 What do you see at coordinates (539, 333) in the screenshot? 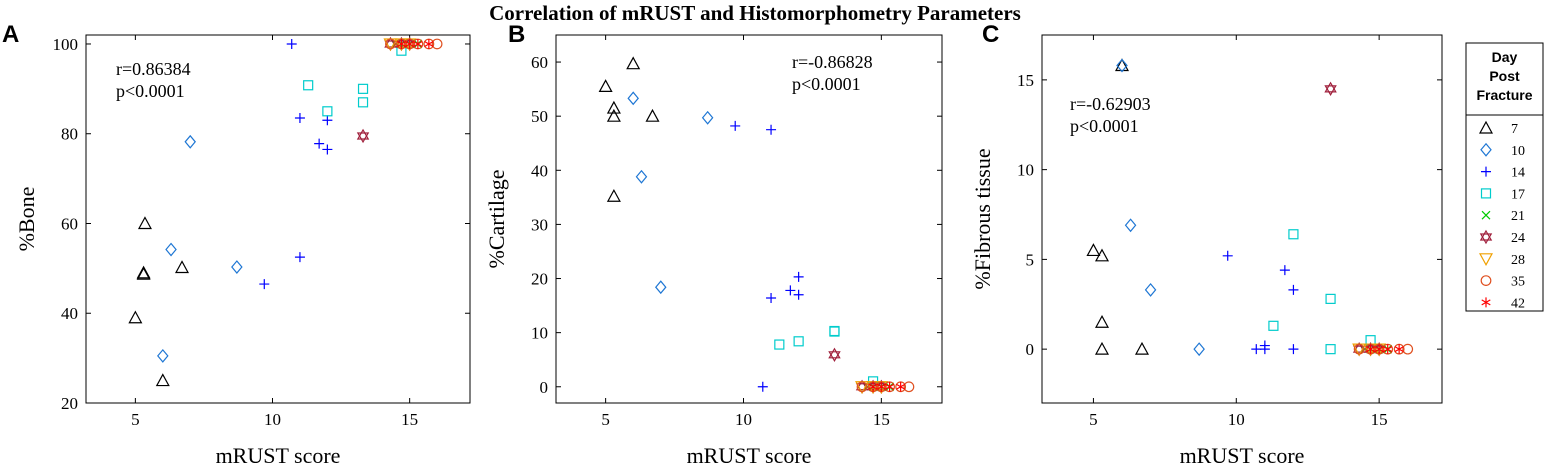
I see `y-tick-label: 10` at bounding box center [539, 333].